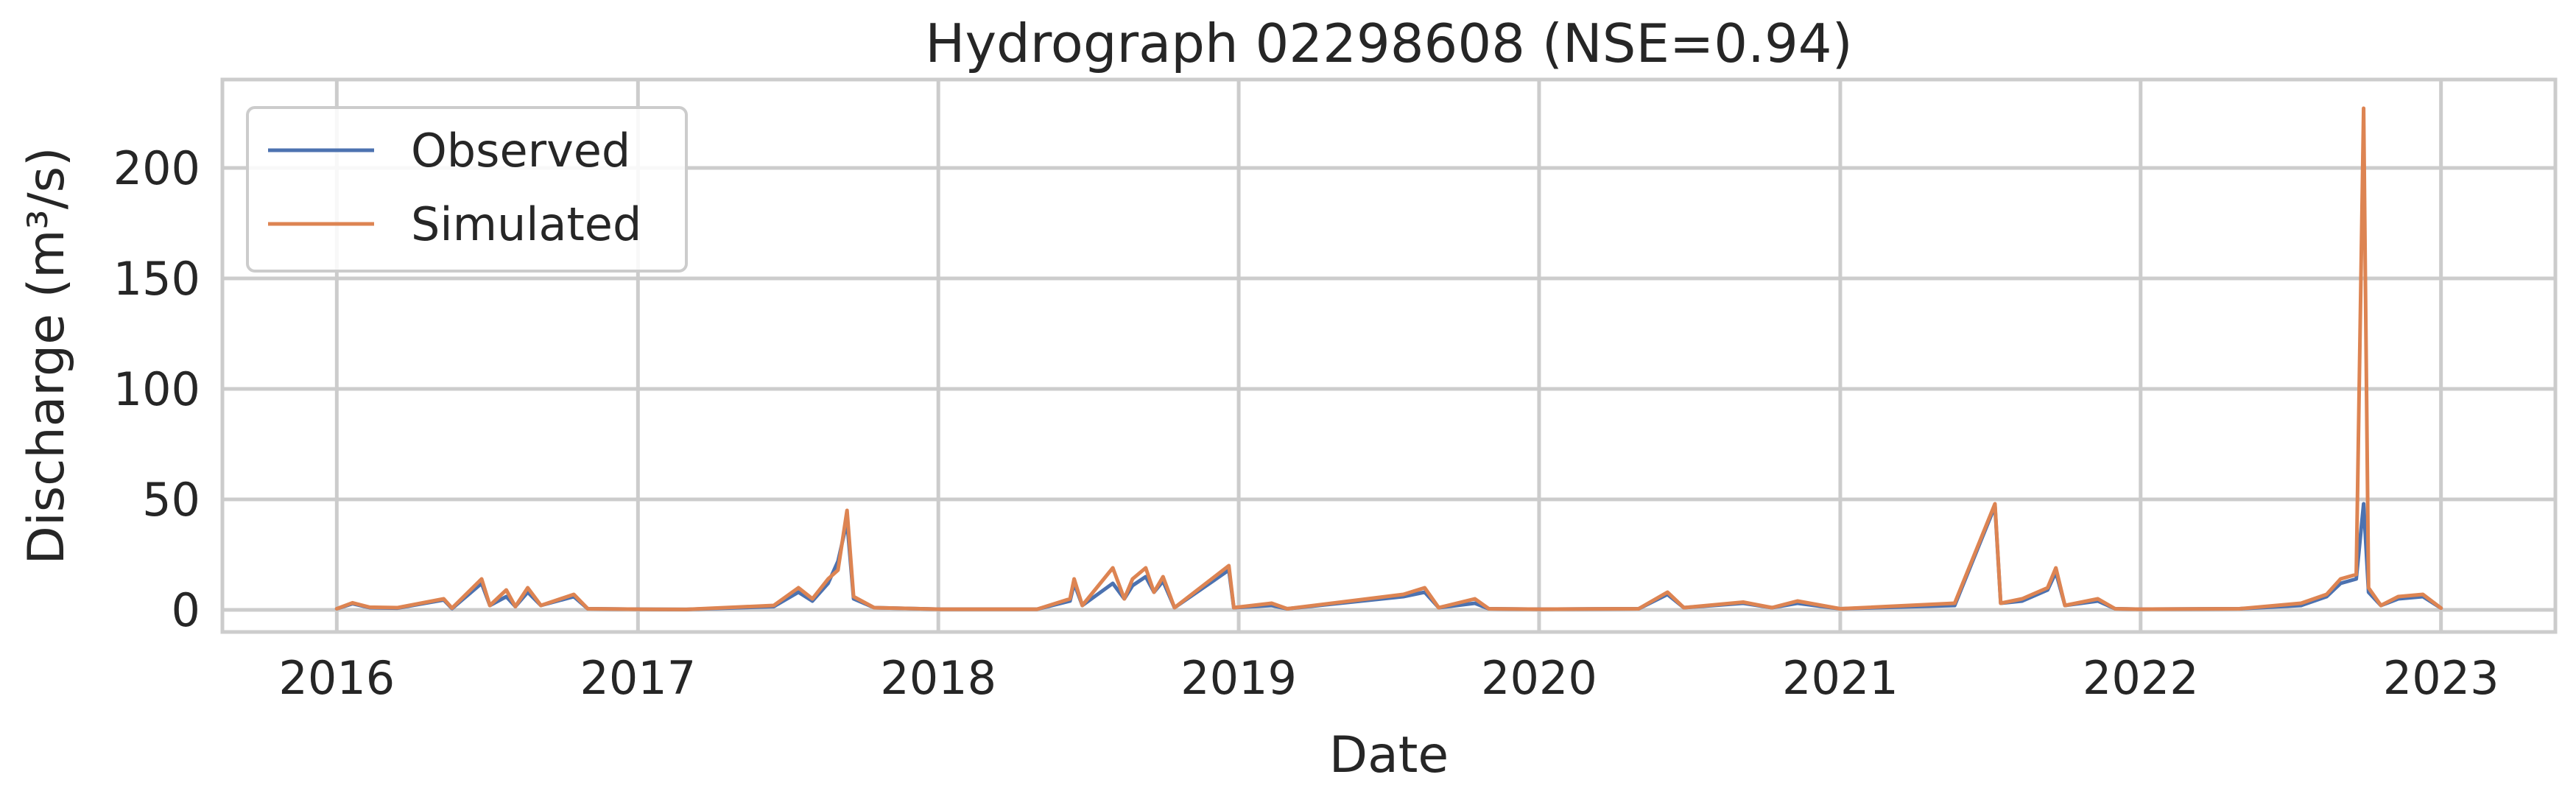  What do you see at coordinates (638, 678) in the screenshot?
I see `x-tick-label: 2017` at bounding box center [638, 678].